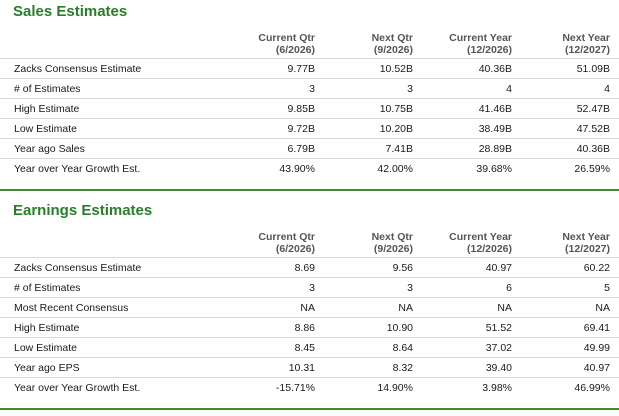 This screenshot has height=416, width=619. What do you see at coordinates (395, 388) in the screenshot?
I see `cell-value: 14.90%` at bounding box center [395, 388].